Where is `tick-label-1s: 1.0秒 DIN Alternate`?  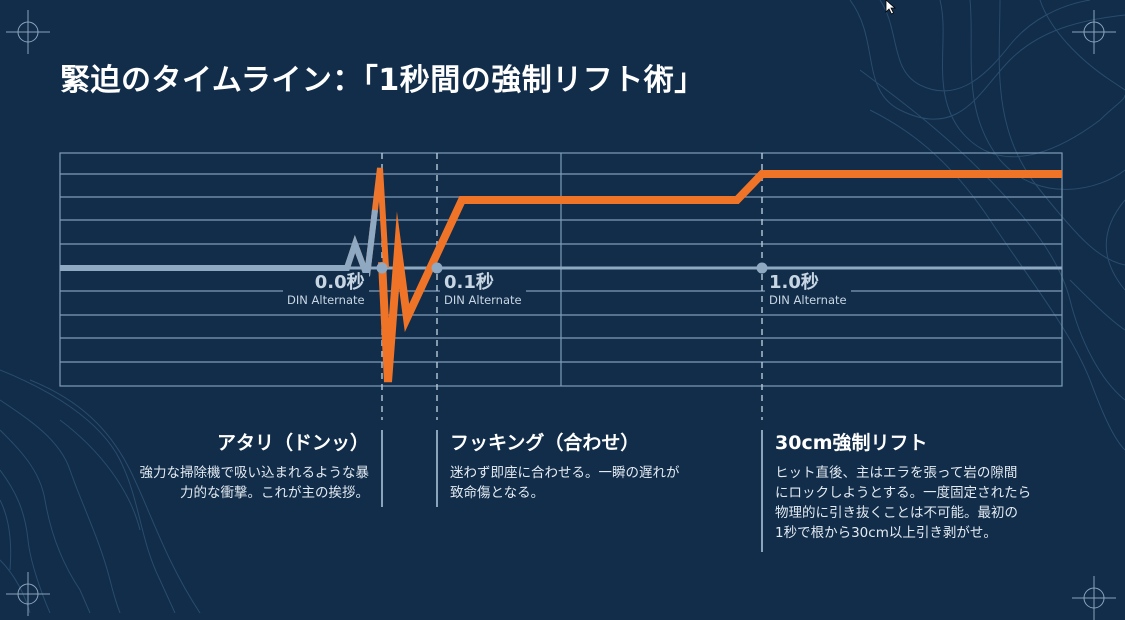
tick-label-1s: 1.0秒 DIN Alternate is located at coordinates (808, 290).